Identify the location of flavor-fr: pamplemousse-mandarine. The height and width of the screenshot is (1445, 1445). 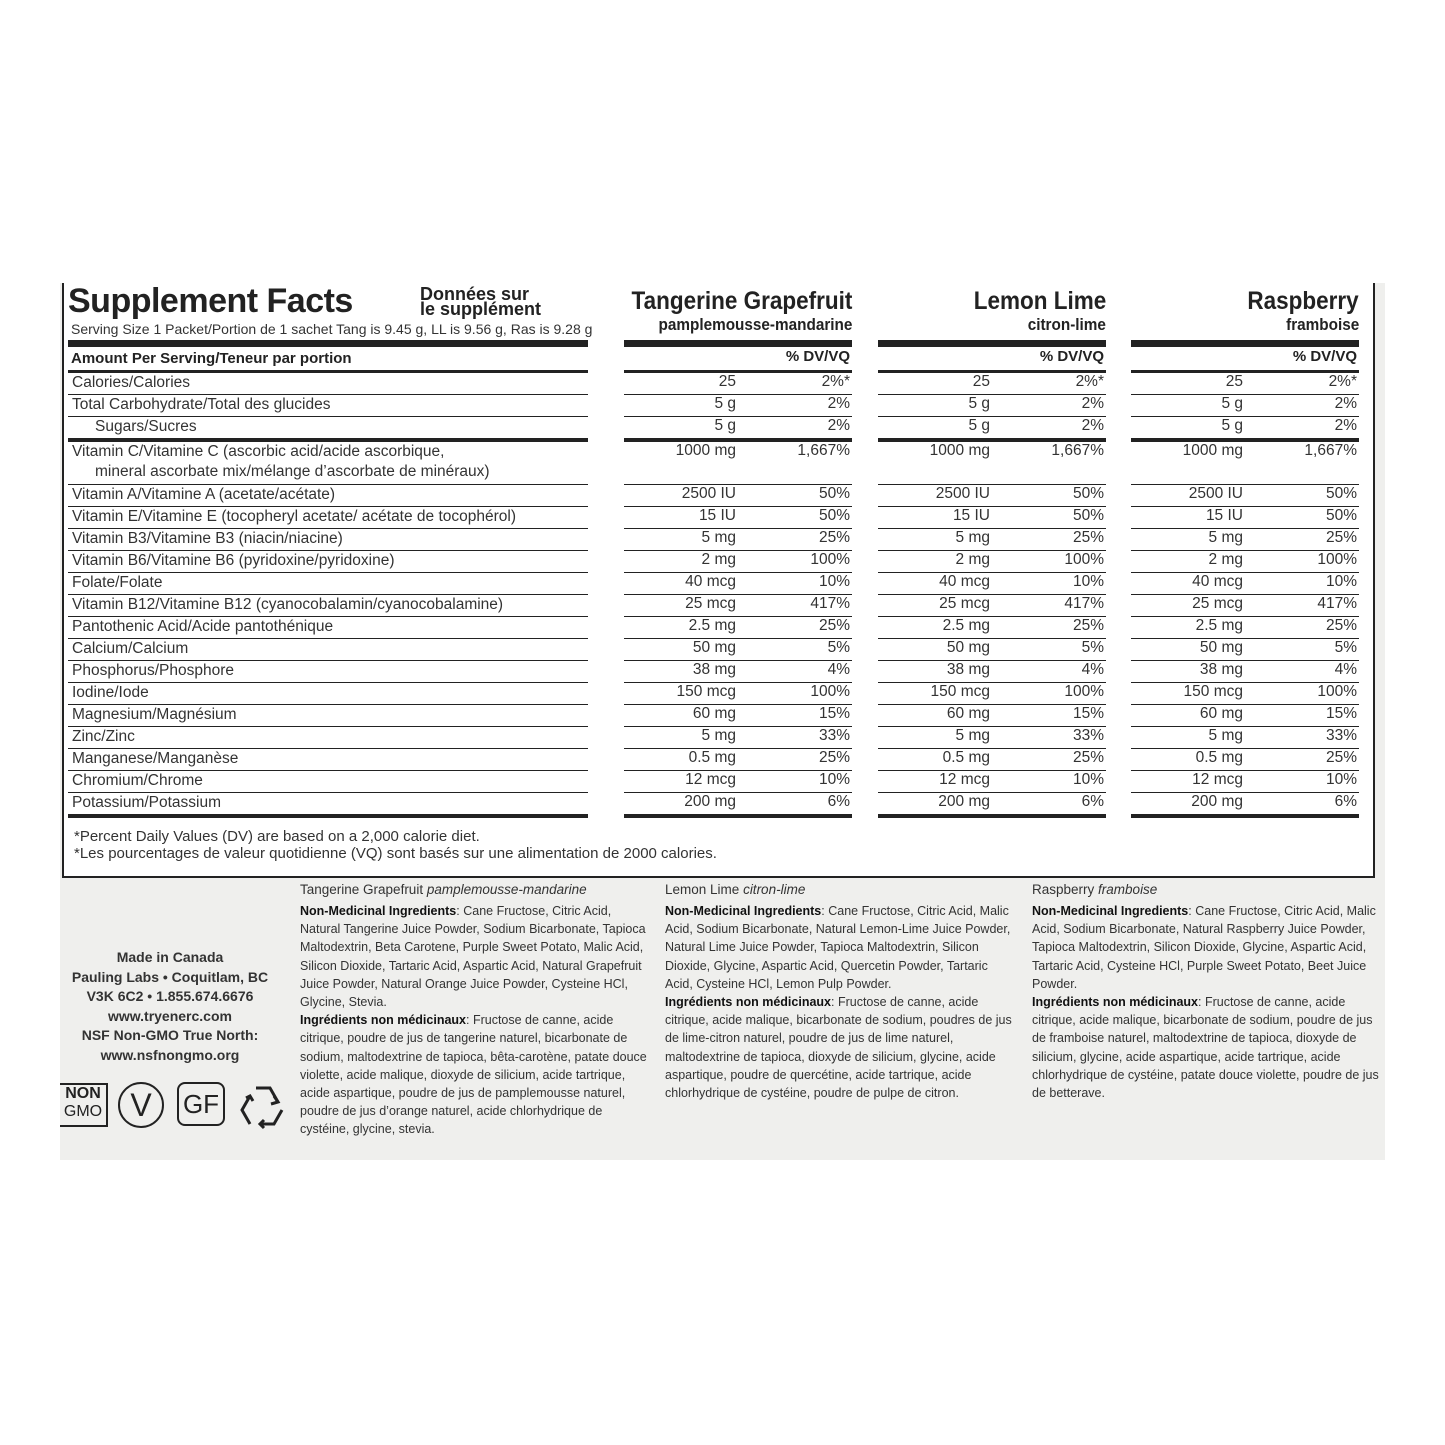
(506, 889).